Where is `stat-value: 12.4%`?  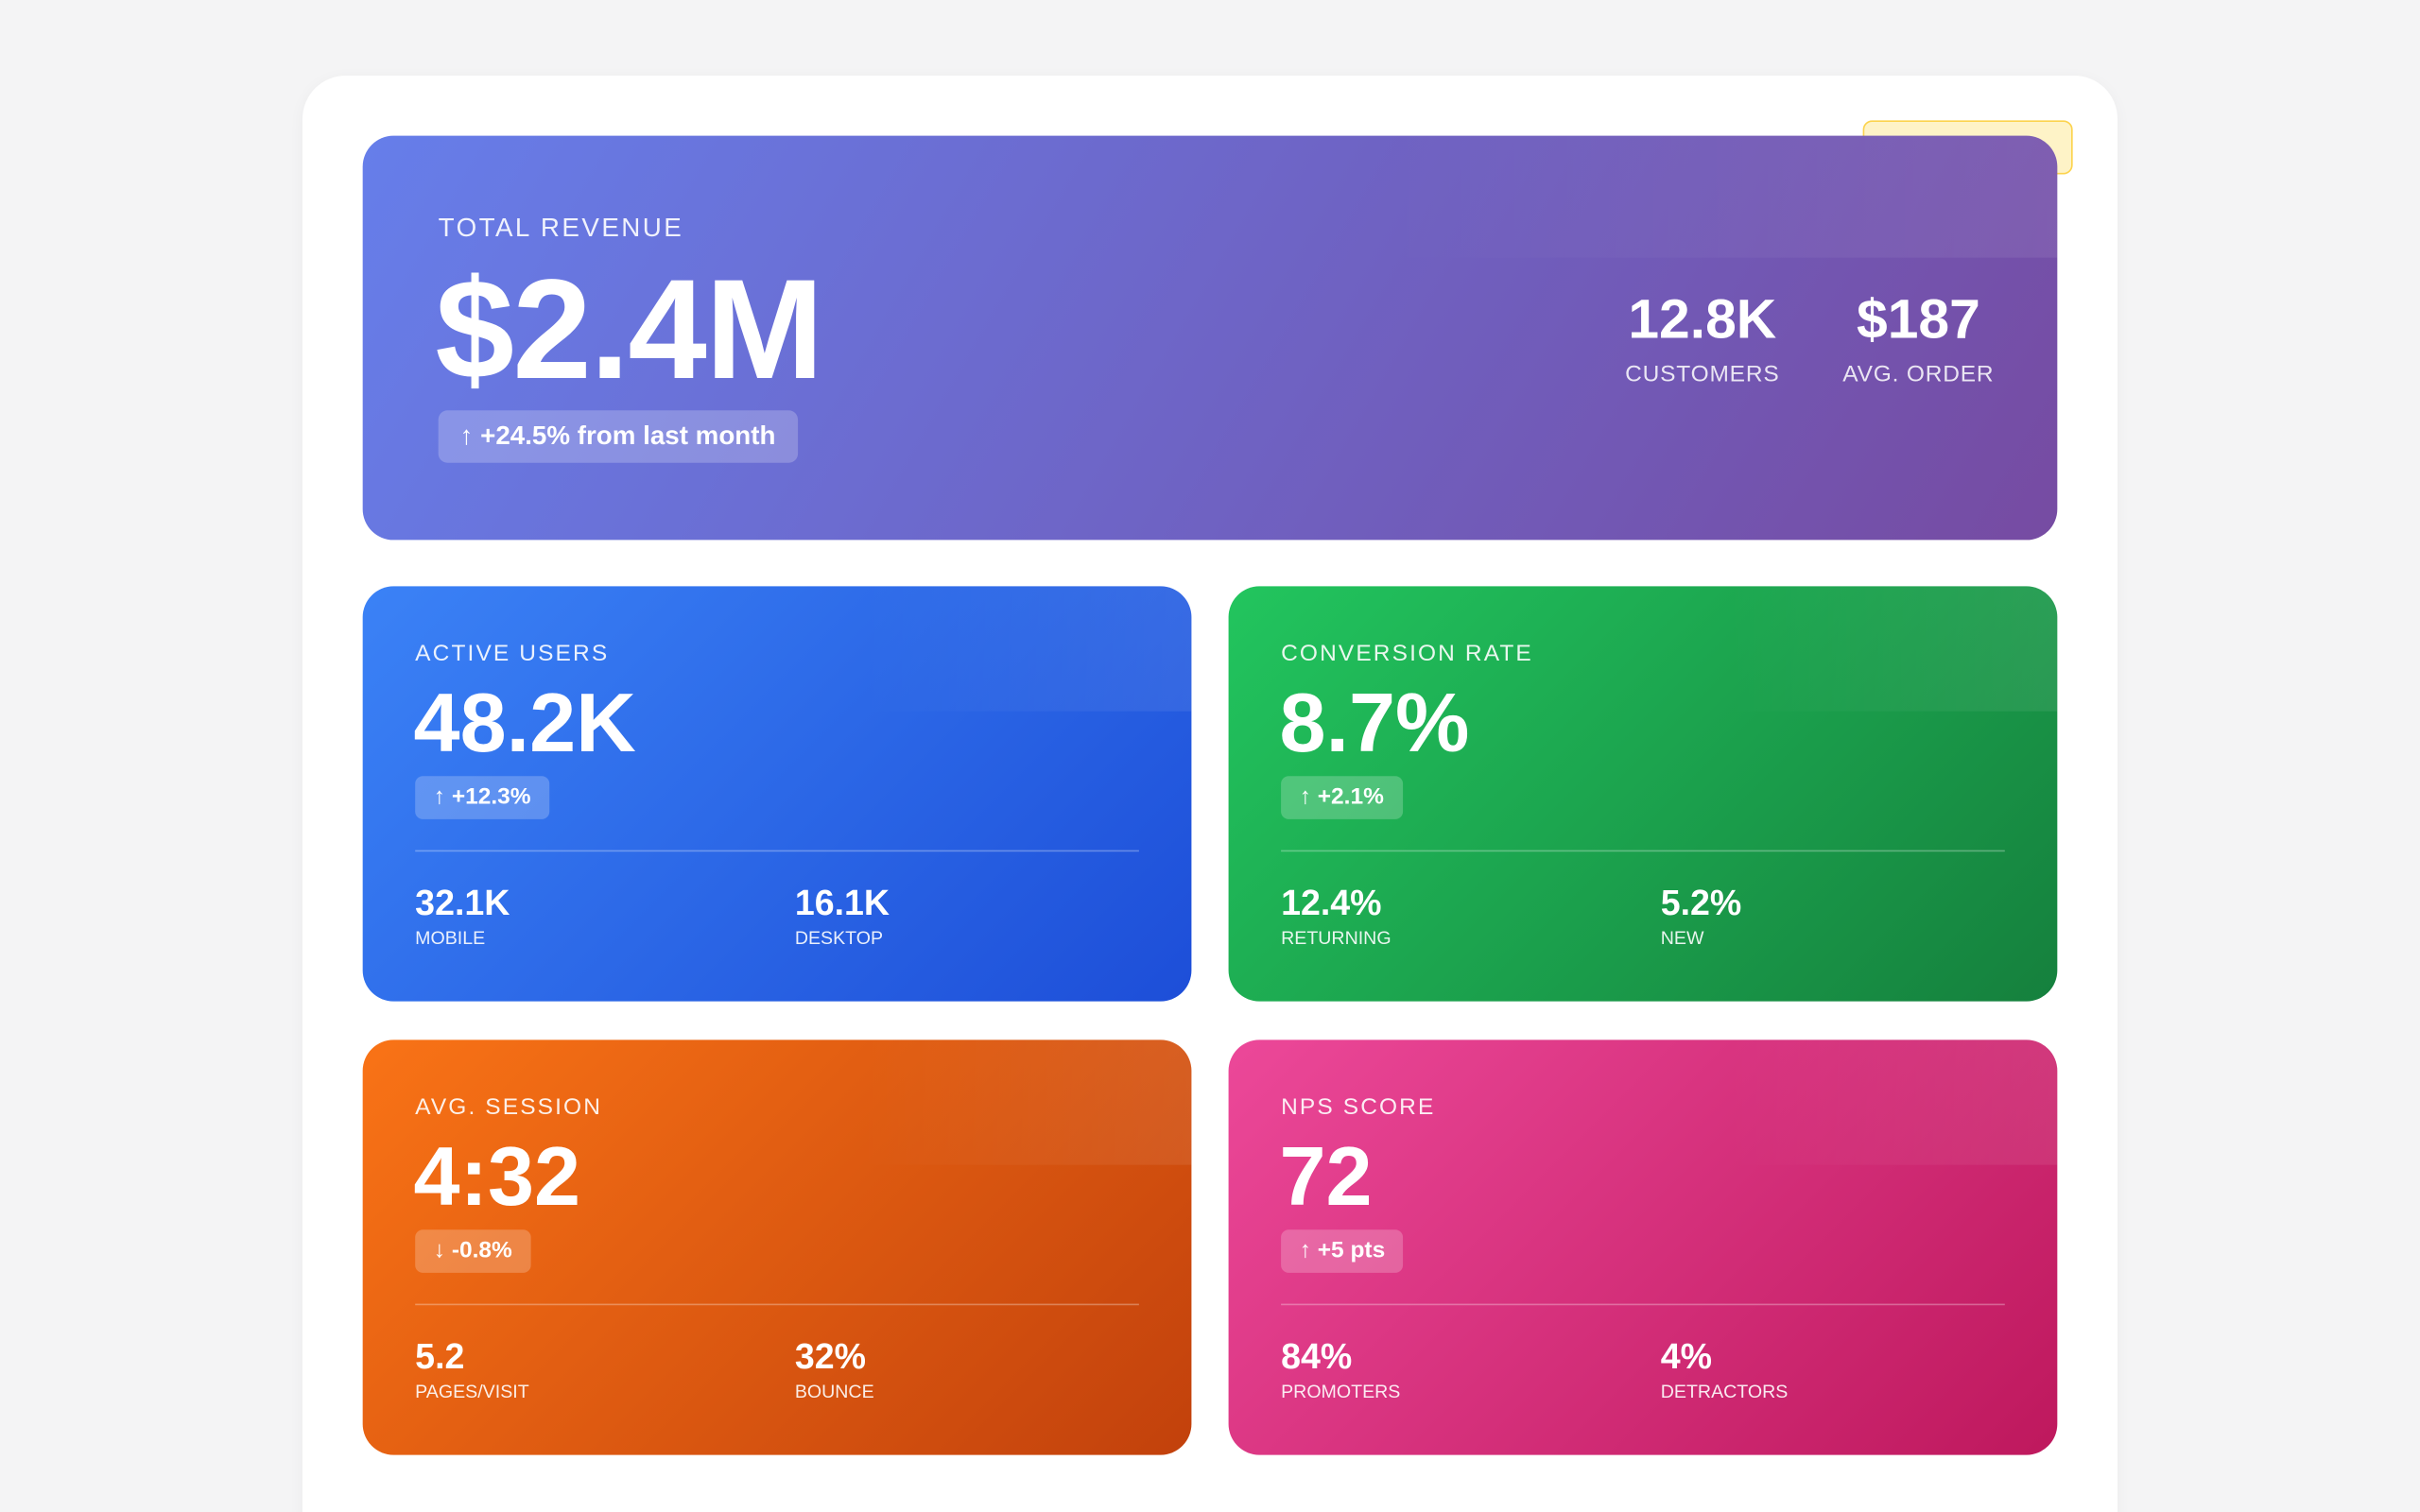 stat-value: 12.4% is located at coordinates (1331, 902).